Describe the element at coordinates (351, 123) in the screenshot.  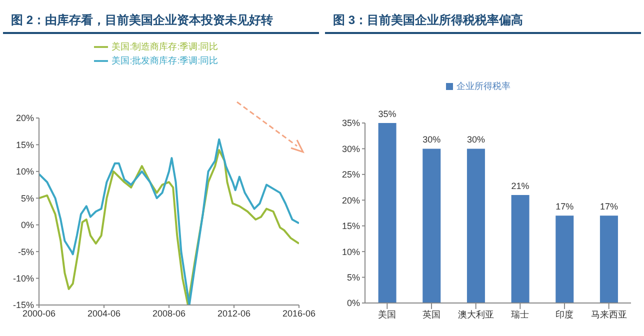
I see `y-tick-label: 35%` at that location.